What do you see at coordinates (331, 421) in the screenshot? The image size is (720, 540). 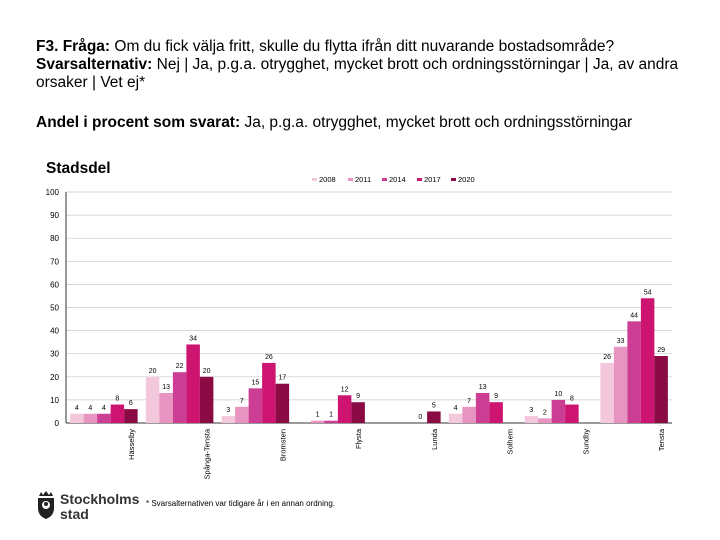 I see `bar-Flysta-2014` at bounding box center [331, 421].